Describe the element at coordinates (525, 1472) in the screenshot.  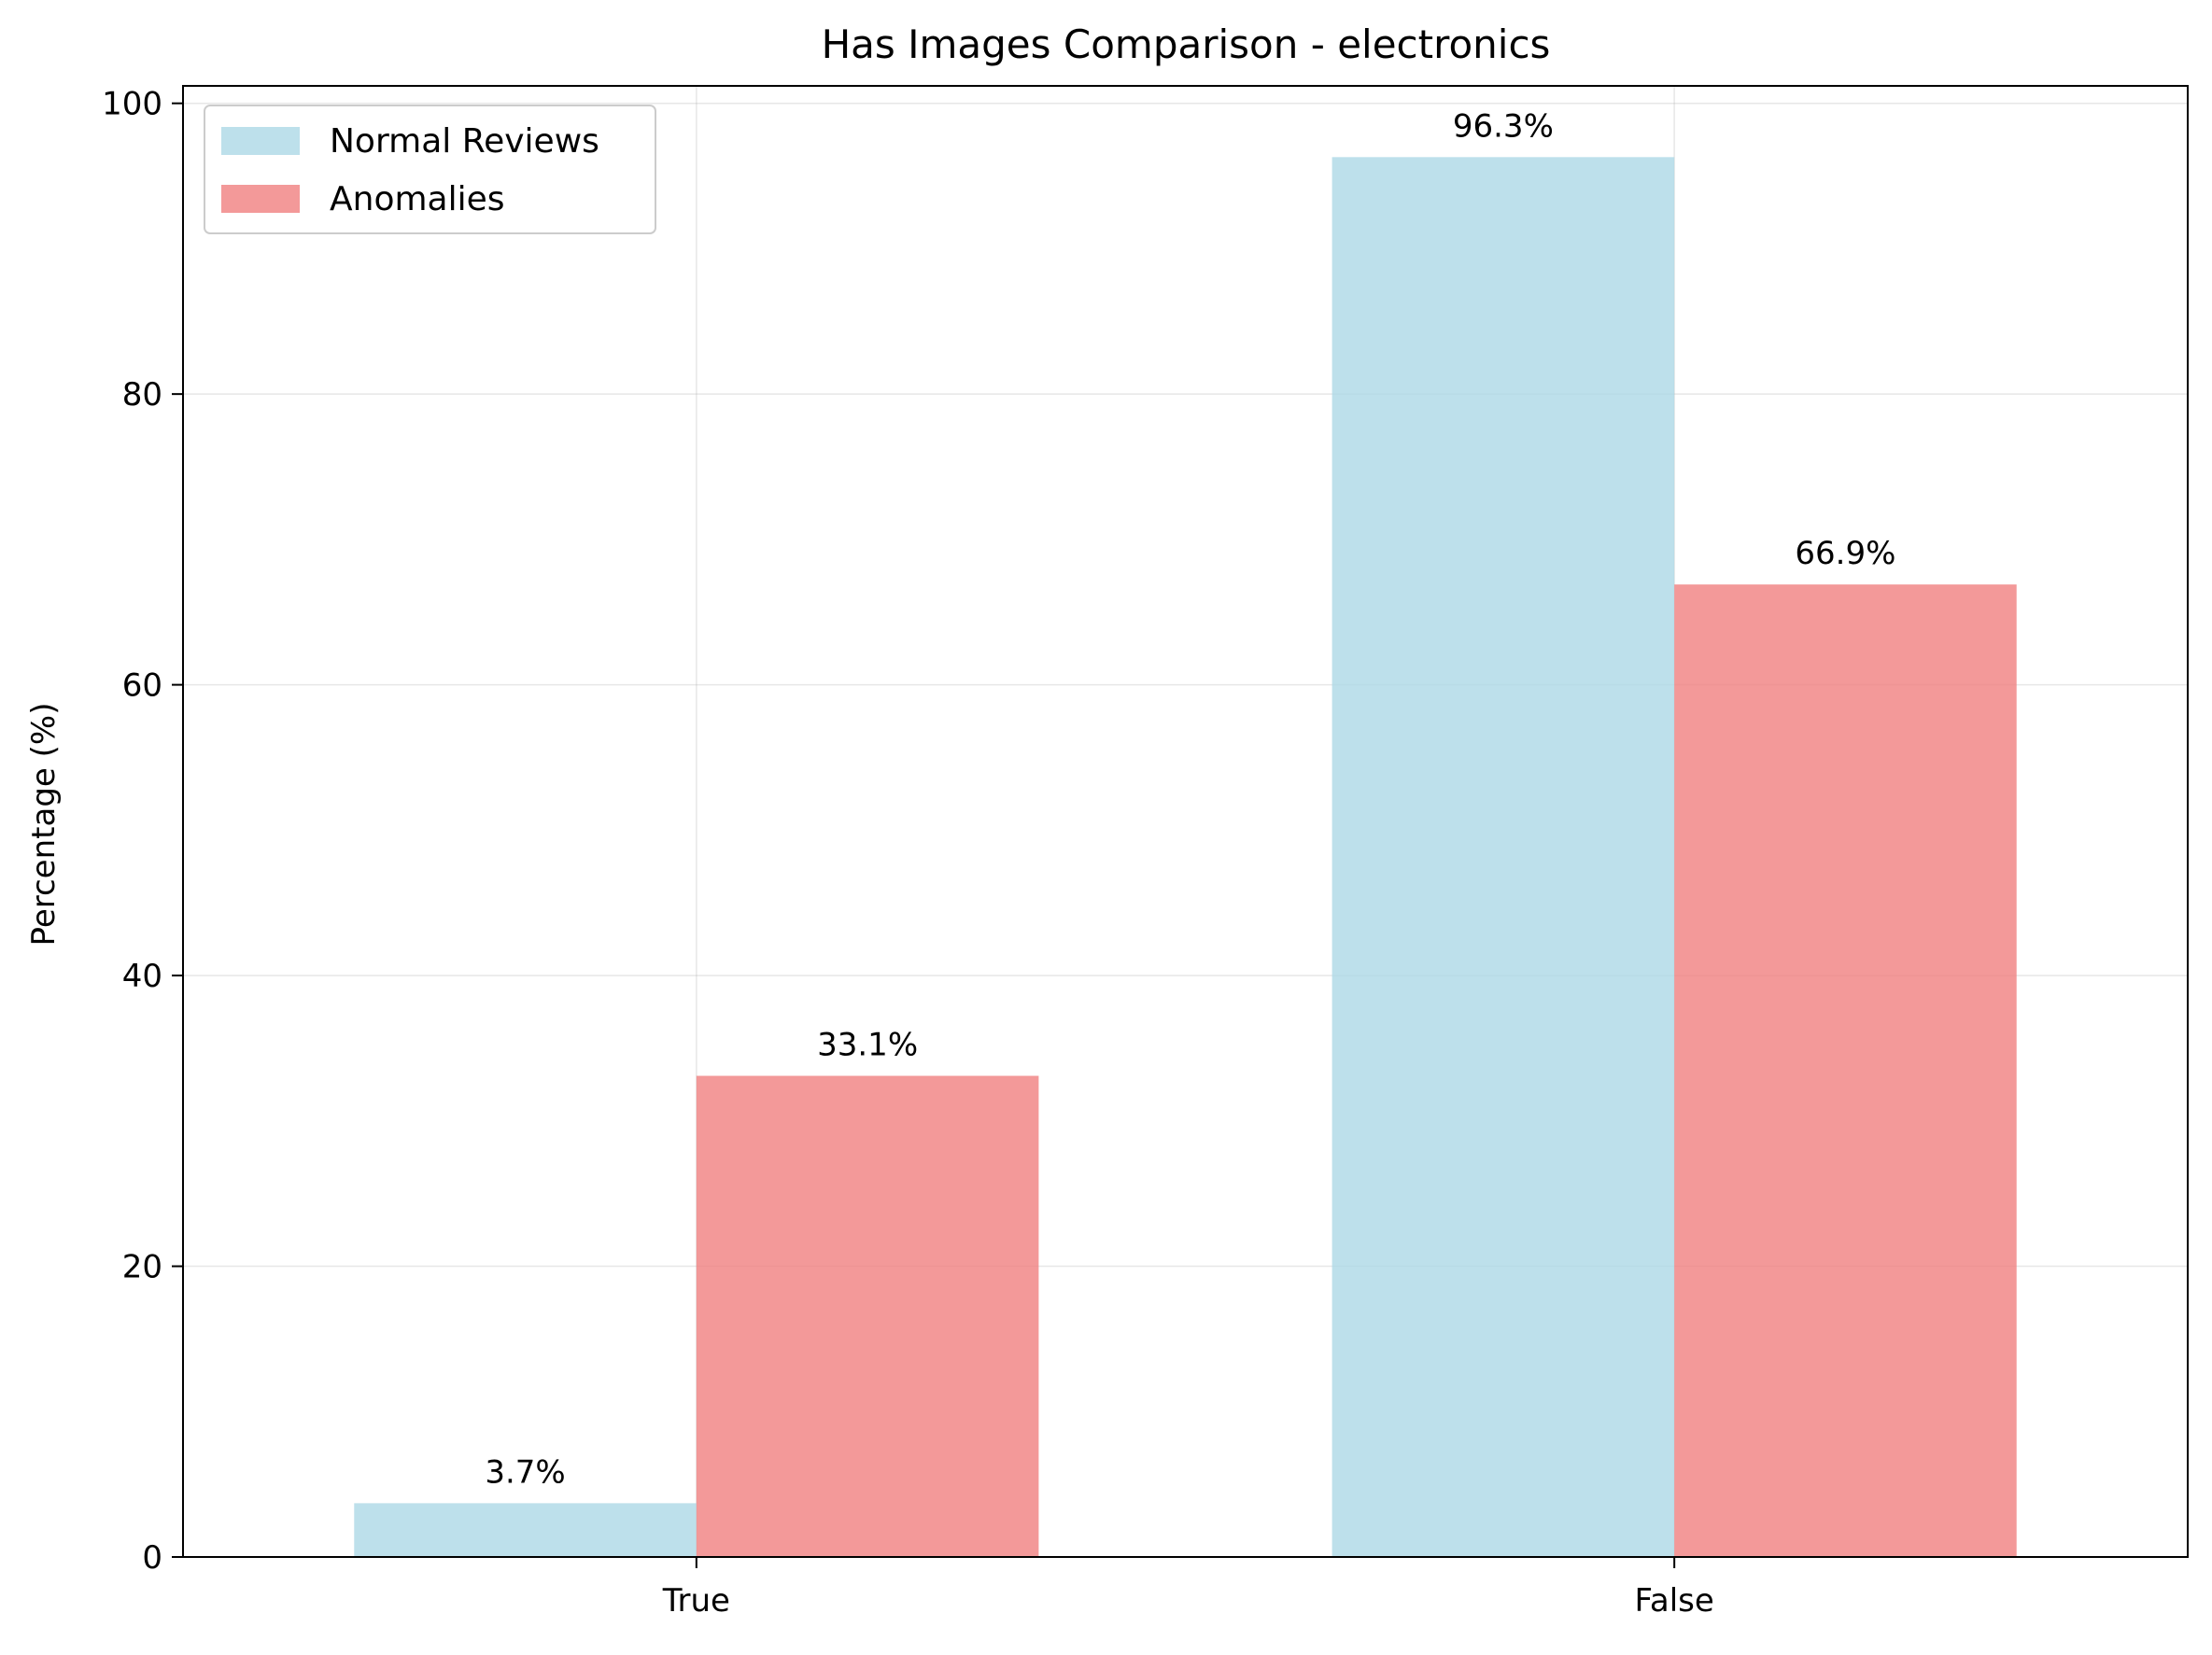
I see `data-label: 3.7%` at that location.